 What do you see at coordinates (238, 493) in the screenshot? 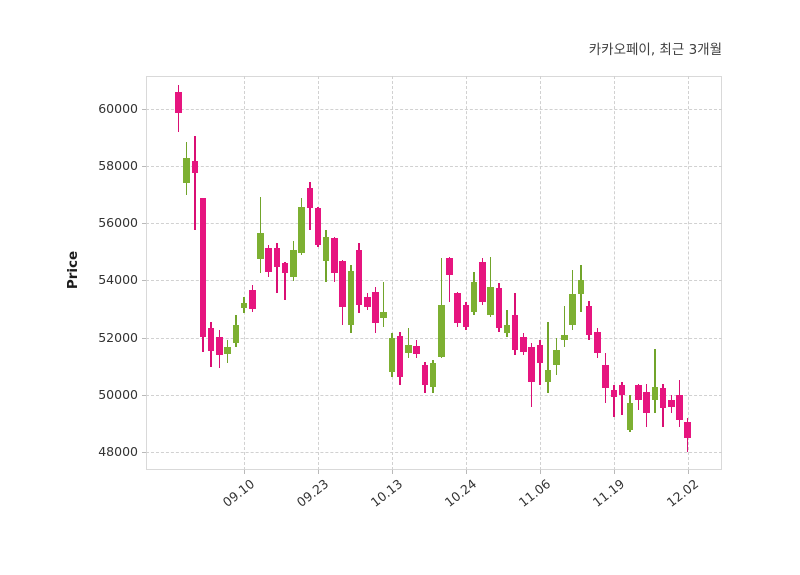
I see `x-tick-label: 09.10` at bounding box center [238, 493].